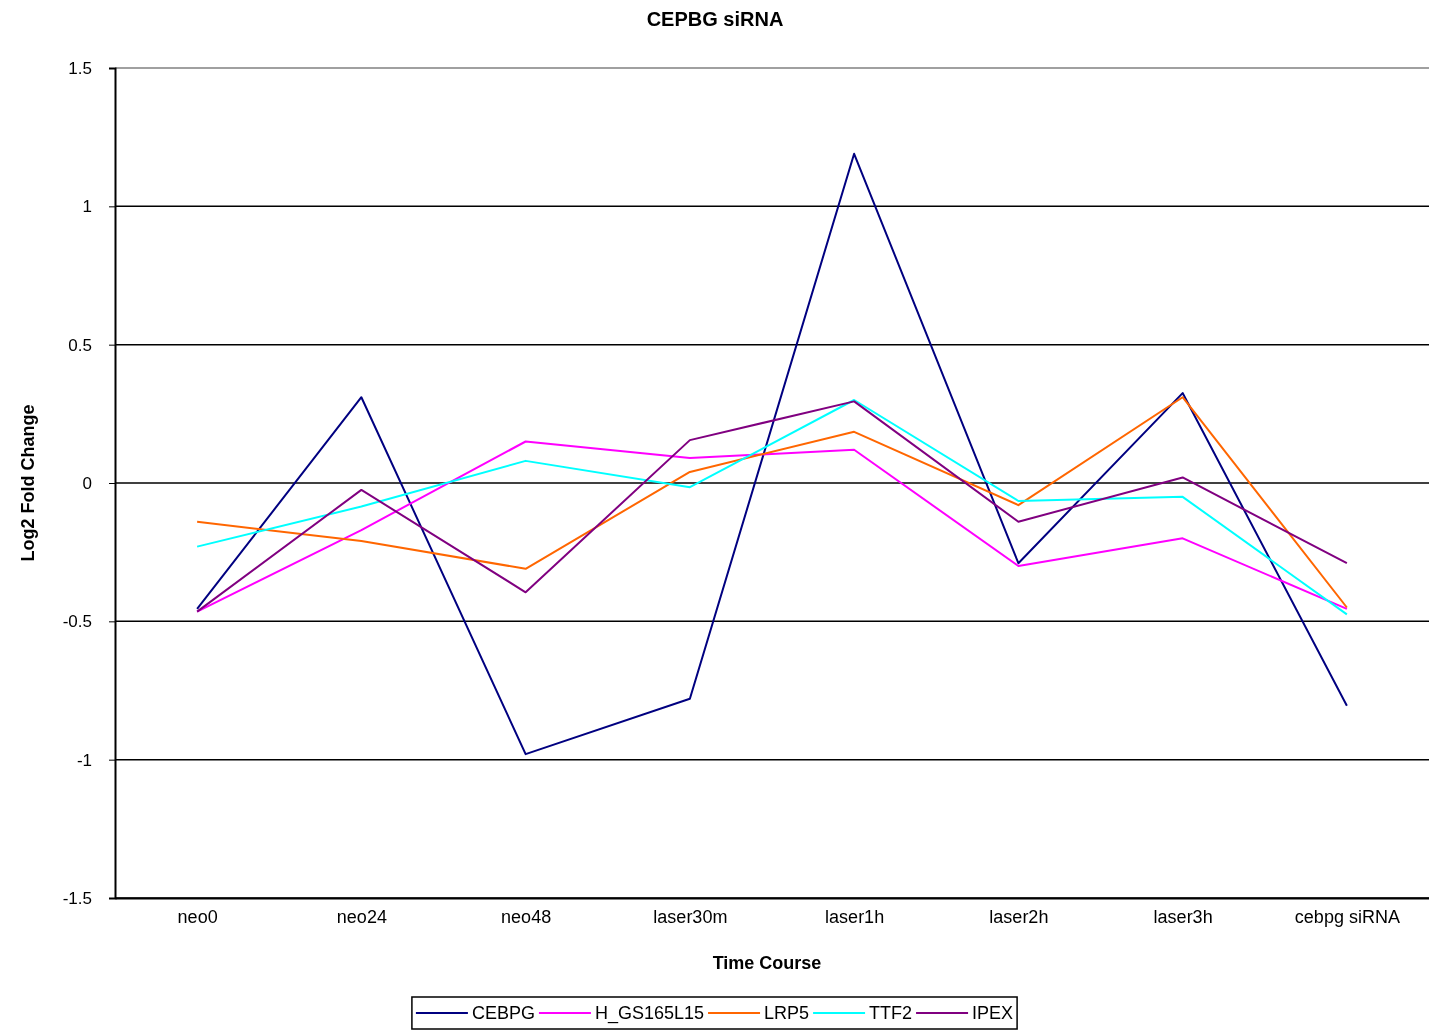 The image size is (1429, 1032). I want to click on y-tick-label: -0.5, so click(77, 622).